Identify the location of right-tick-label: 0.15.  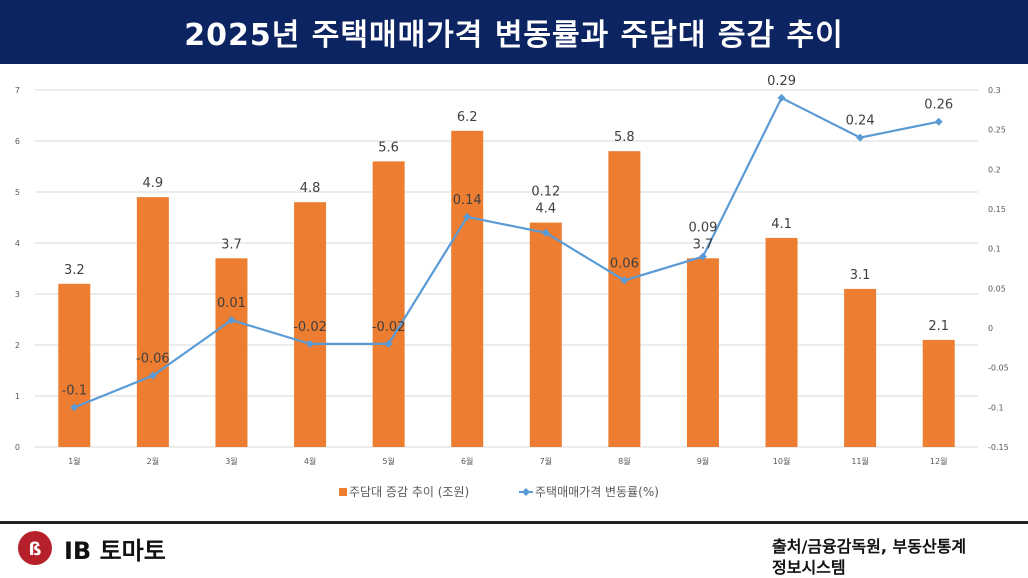
(997, 209).